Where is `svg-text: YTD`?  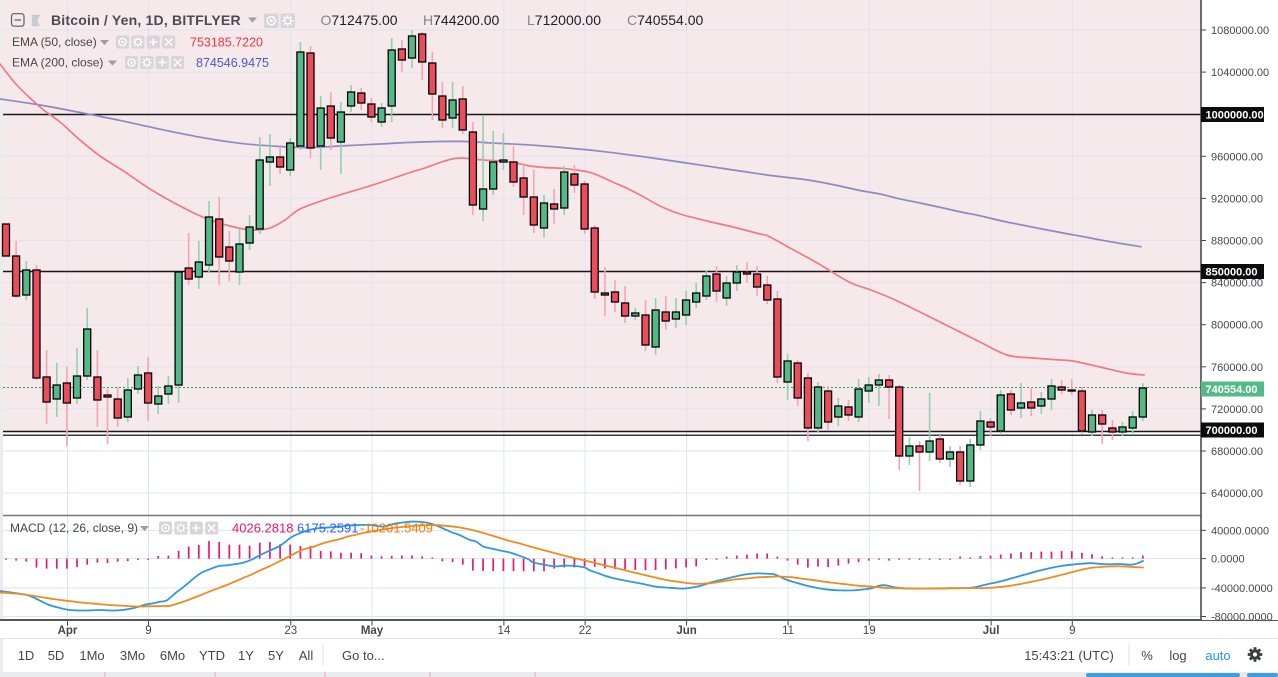 svg-text: YTD is located at coordinates (212, 655).